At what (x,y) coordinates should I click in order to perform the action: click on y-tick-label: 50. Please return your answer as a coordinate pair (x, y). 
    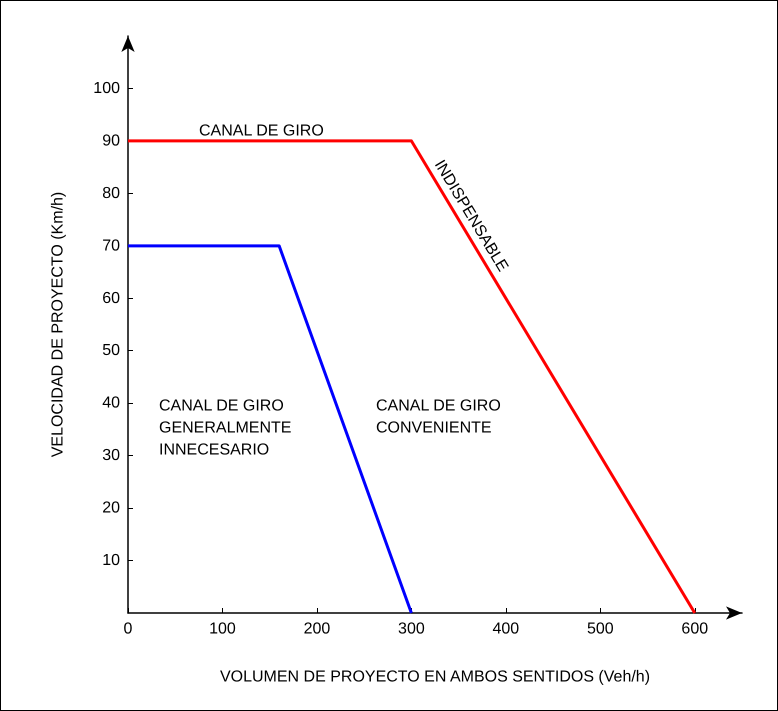
    Looking at the image, I should click on (111, 351).